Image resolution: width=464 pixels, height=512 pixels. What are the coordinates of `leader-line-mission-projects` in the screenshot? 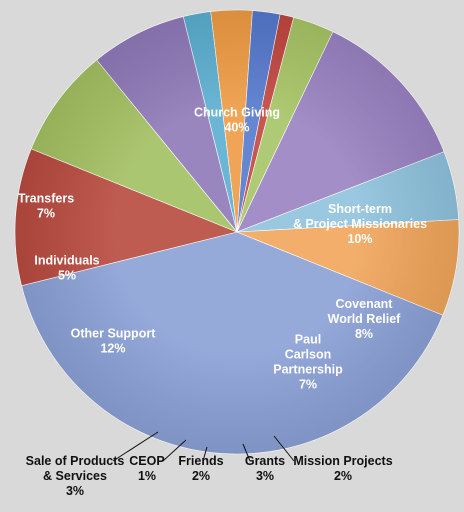 It's located at (284, 448).